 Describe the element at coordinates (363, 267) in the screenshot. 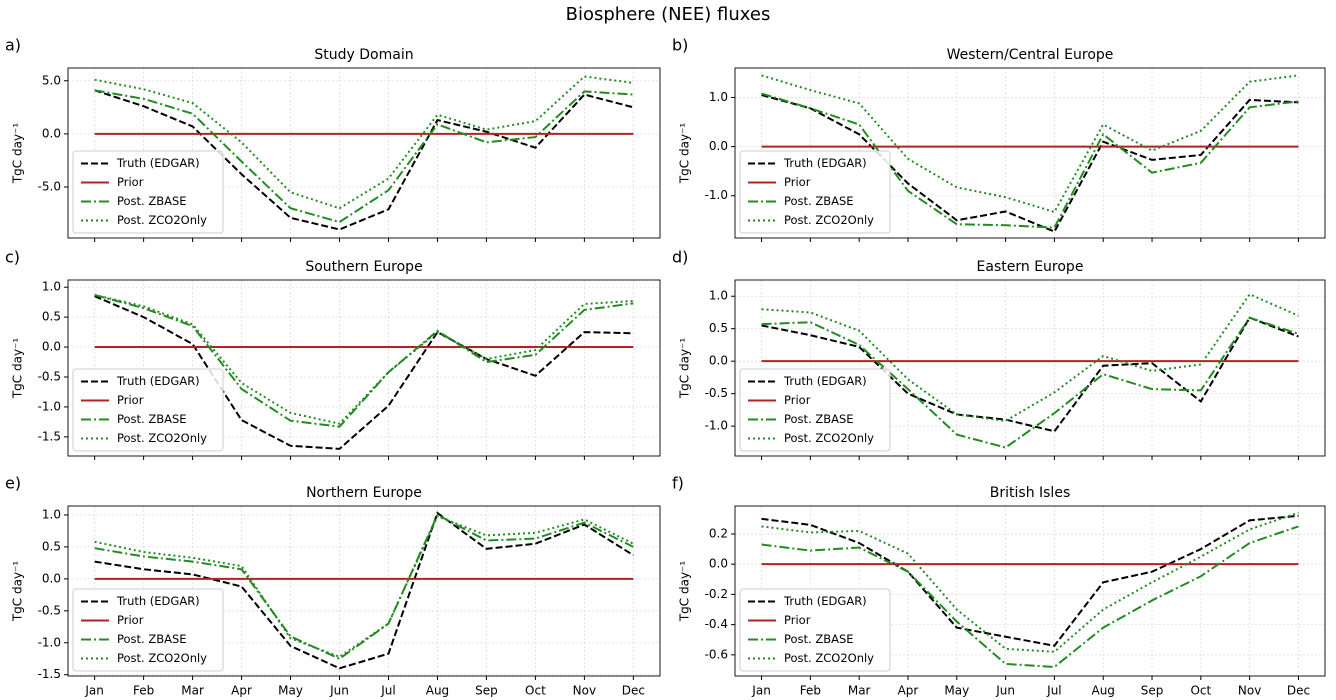

I see `chart-title: Southern Europe` at that location.